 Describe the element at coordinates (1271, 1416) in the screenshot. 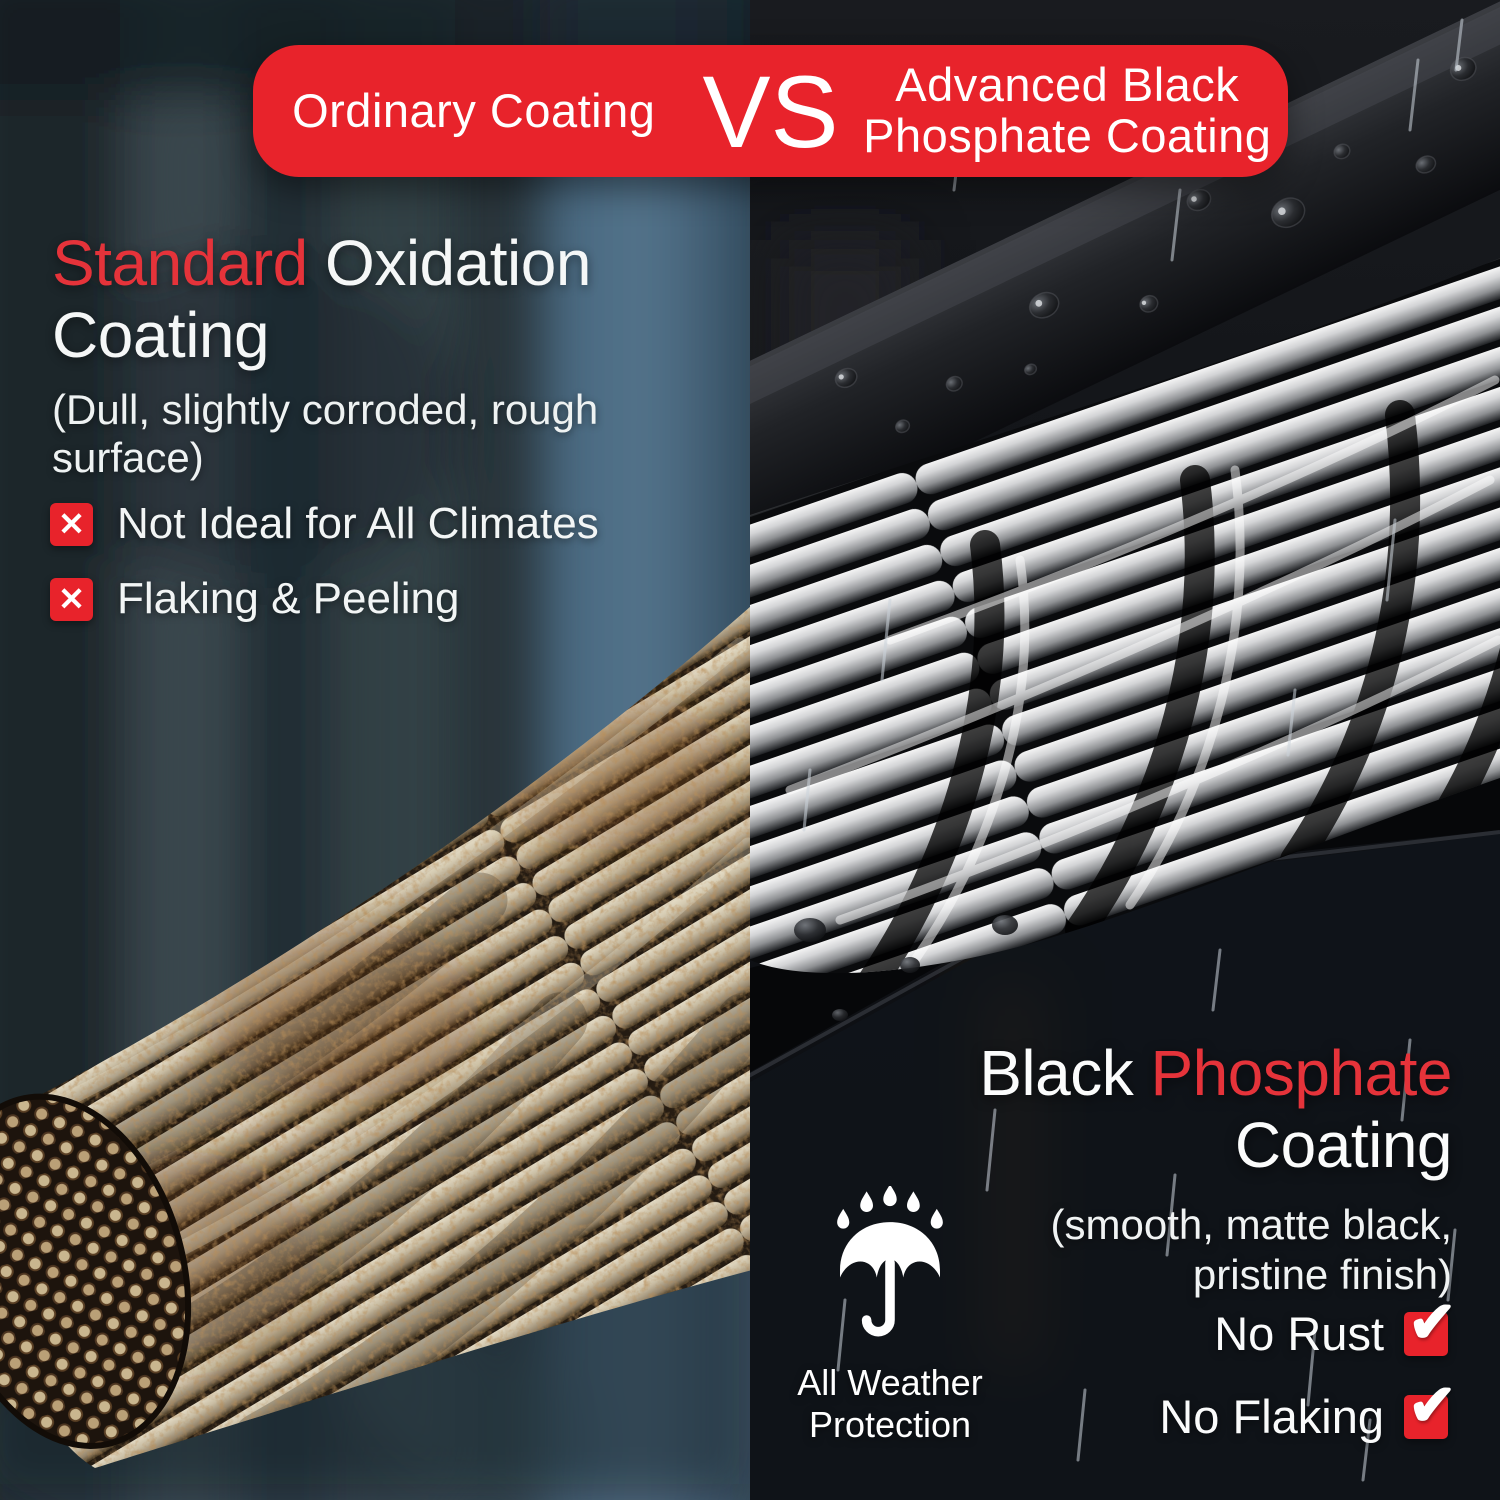

I see `feature-label: No Flaking` at that location.